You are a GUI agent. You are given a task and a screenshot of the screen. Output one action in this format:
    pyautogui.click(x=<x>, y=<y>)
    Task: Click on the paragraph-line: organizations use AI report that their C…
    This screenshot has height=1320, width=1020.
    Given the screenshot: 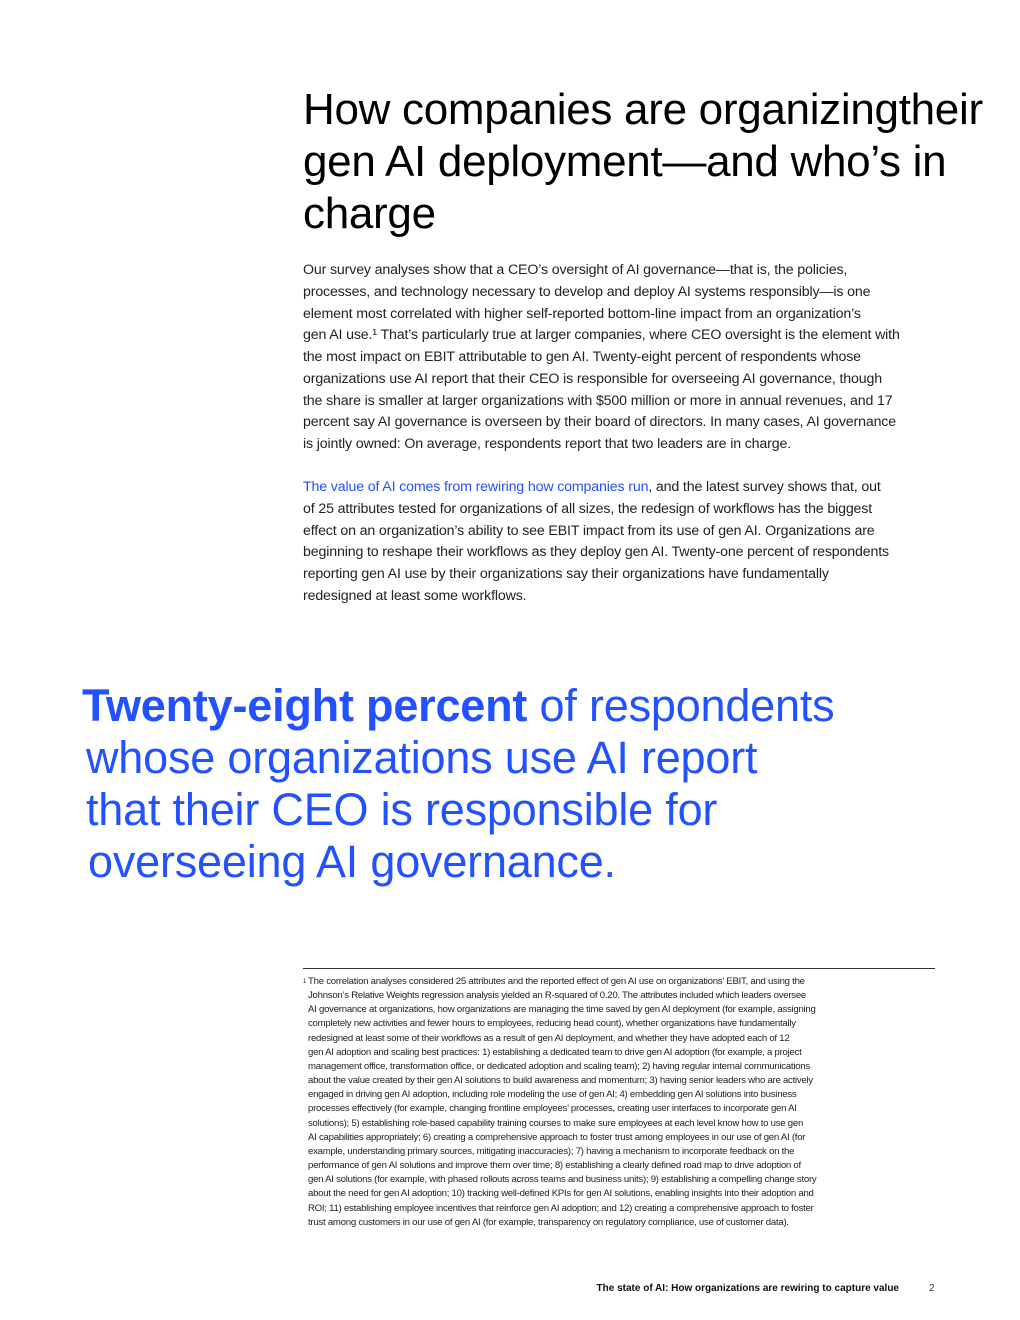 What is the action you would take?
    pyautogui.click(x=592, y=378)
    